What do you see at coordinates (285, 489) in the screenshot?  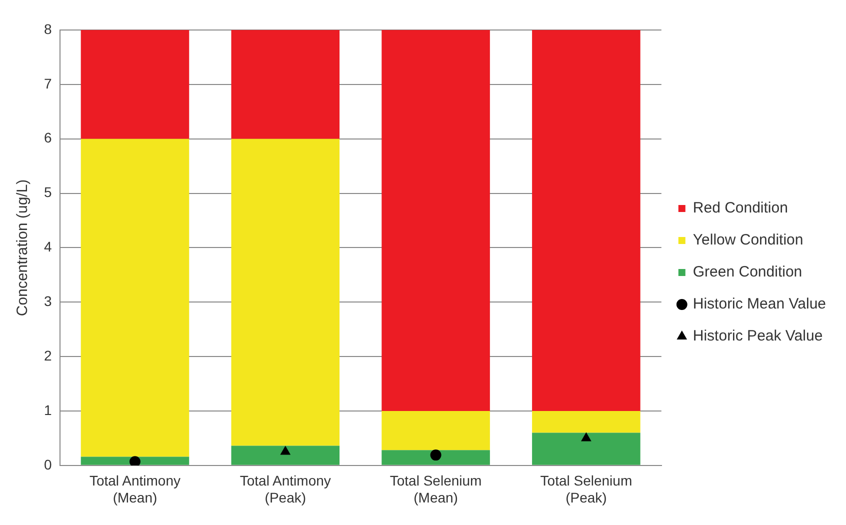 I see `x-tick-label: Total Antimony (Peak)` at bounding box center [285, 489].